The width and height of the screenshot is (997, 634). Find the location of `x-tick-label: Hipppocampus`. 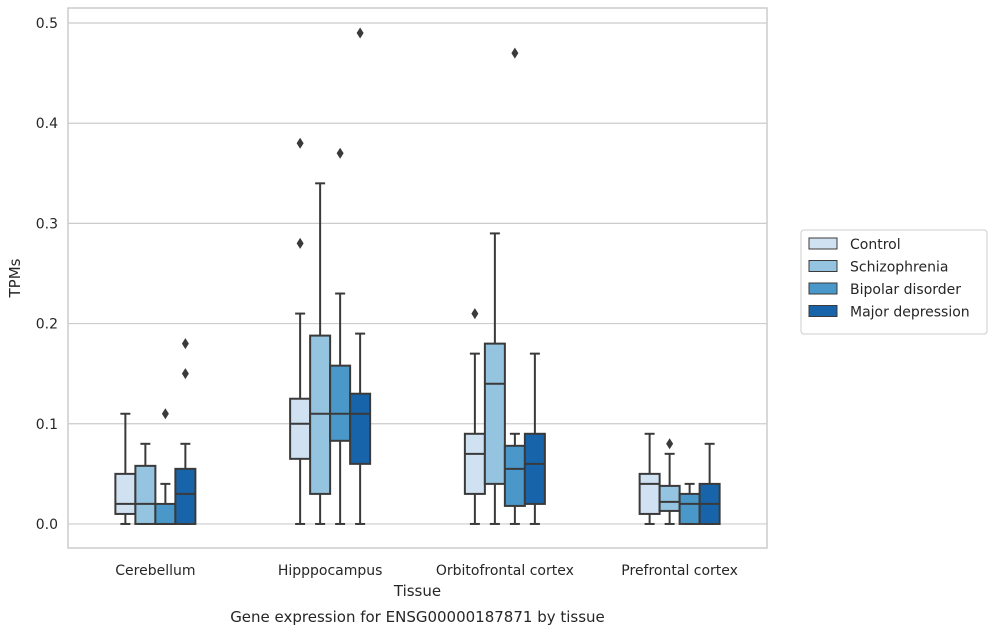

x-tick-label: Hipppocampus is located at coordinates (330, 571).